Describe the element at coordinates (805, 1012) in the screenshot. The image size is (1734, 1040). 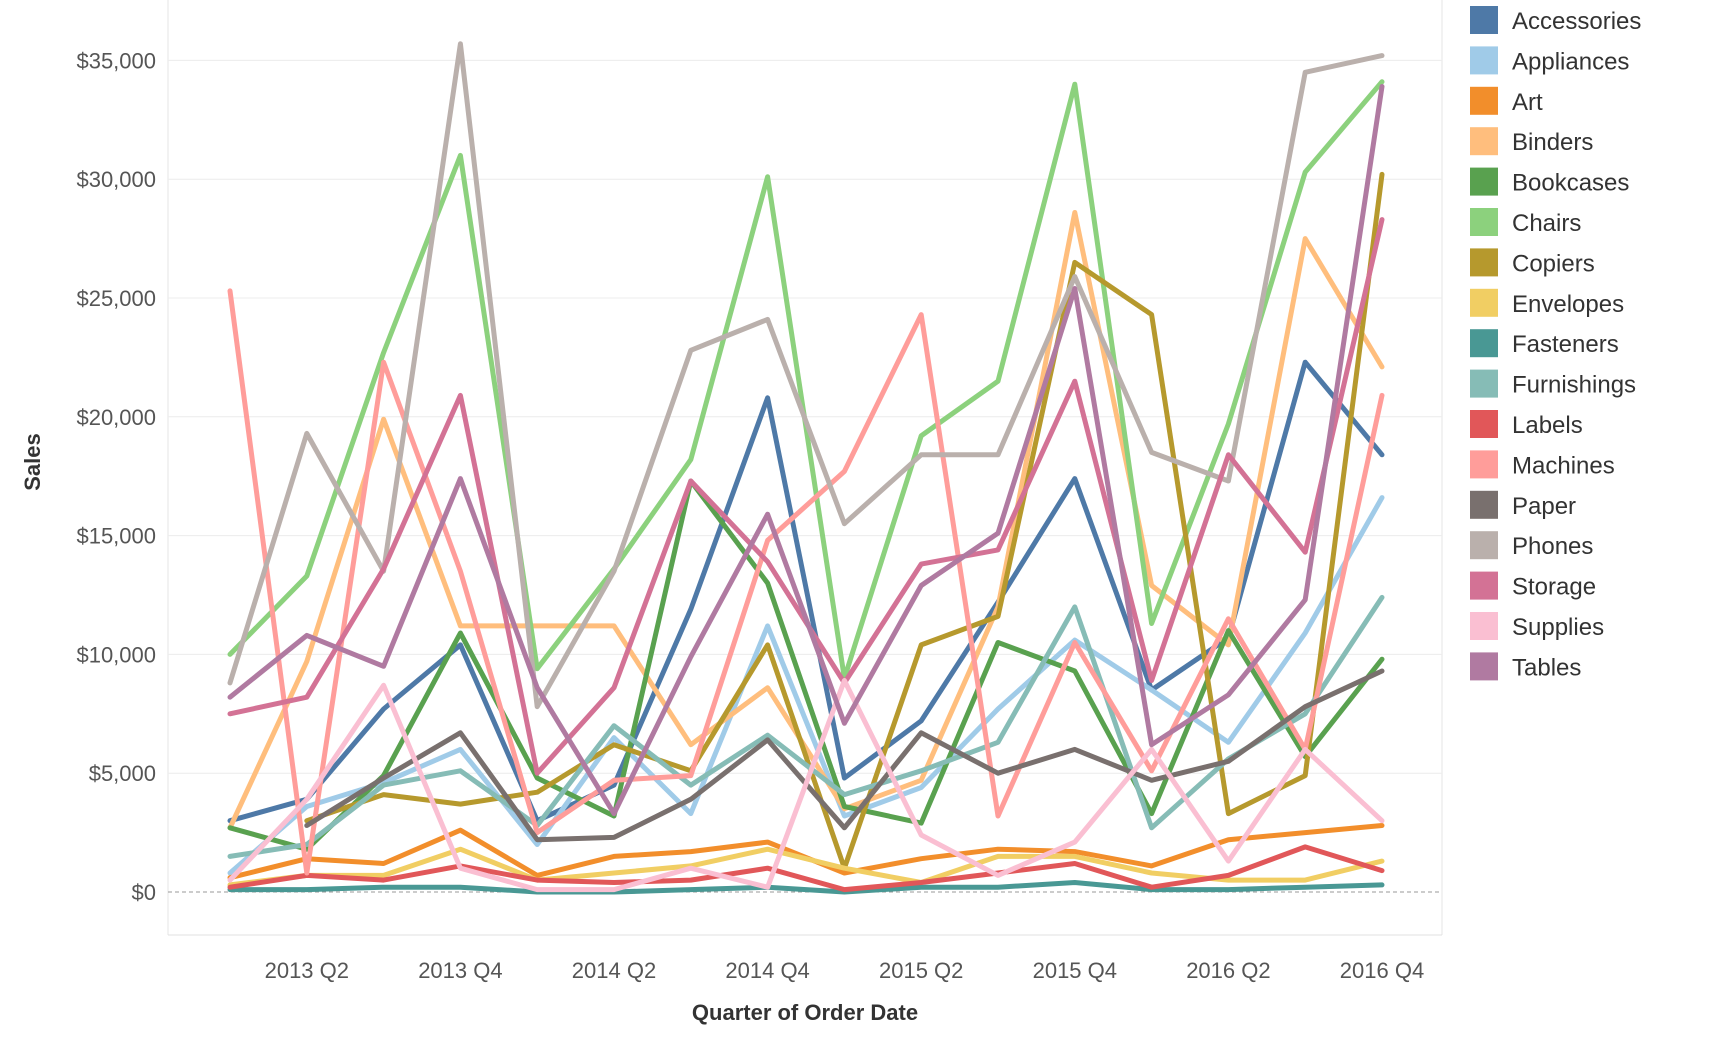
I see `x-axis-title: Quarter of Order Date` at that location.